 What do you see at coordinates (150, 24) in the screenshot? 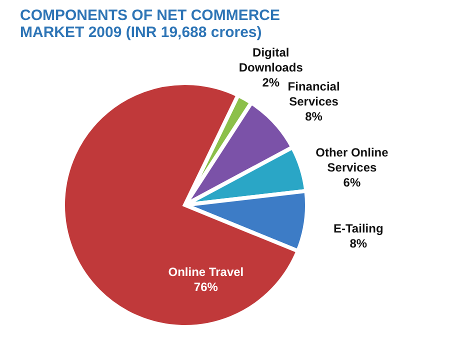
I see `chart-title: COMPONENTS OF NET COMMERCE MARKET 2009 (INR 19,688 crores)` at bounding box center [150, 24].